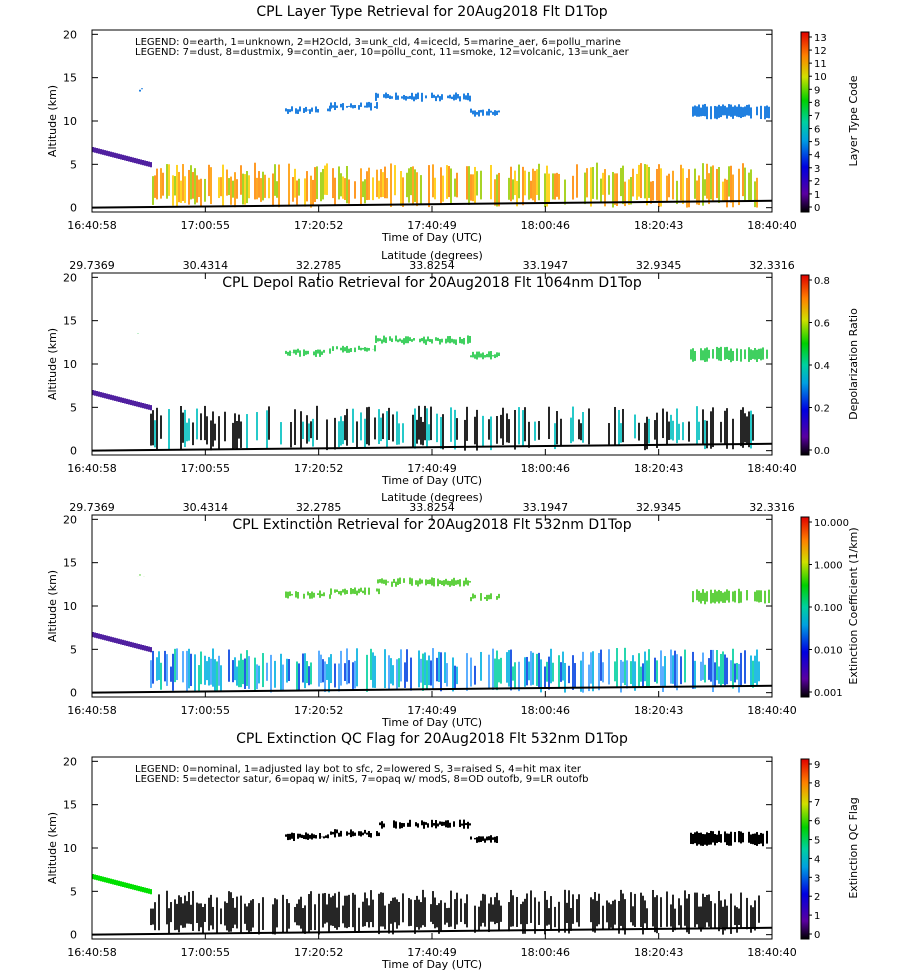 The height and width of the screenshot is (971, 900). What do you see at coordinates (828, 651) in the screenshot?
I see `colorbar-tick-label: 0.010` at bounding box center [828, 651].